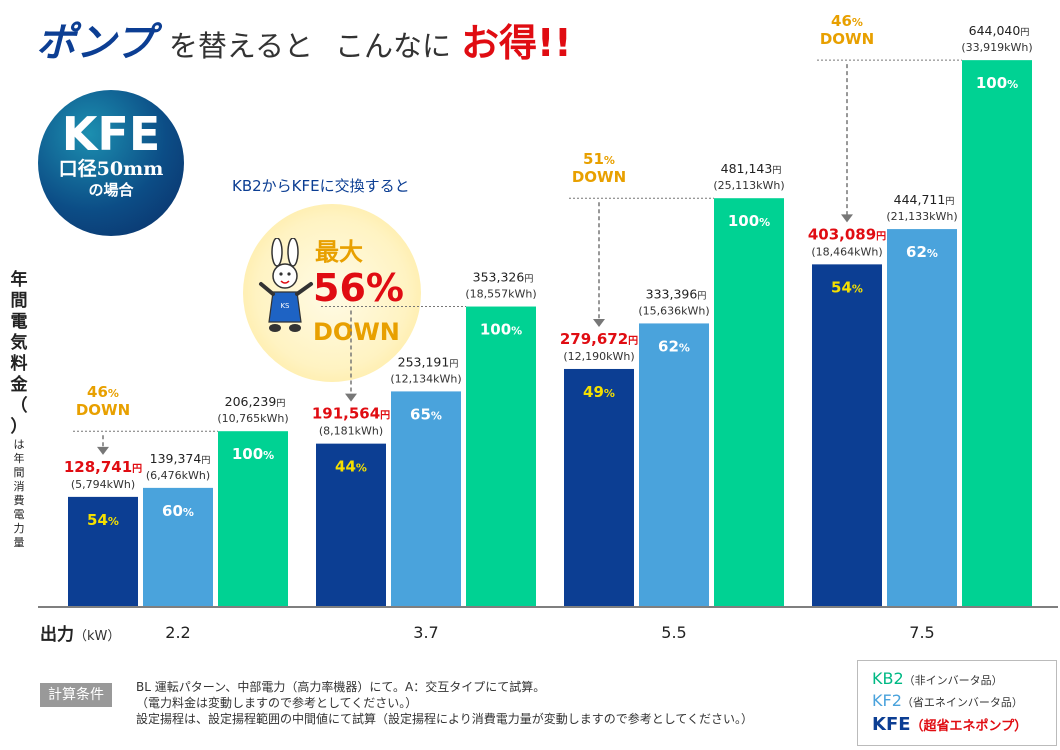  What do you see at coordinates (673, 310) in the screenshot?
I see `bar-kwh-label: (15,636kWh)` at bounding box center [673, 310].